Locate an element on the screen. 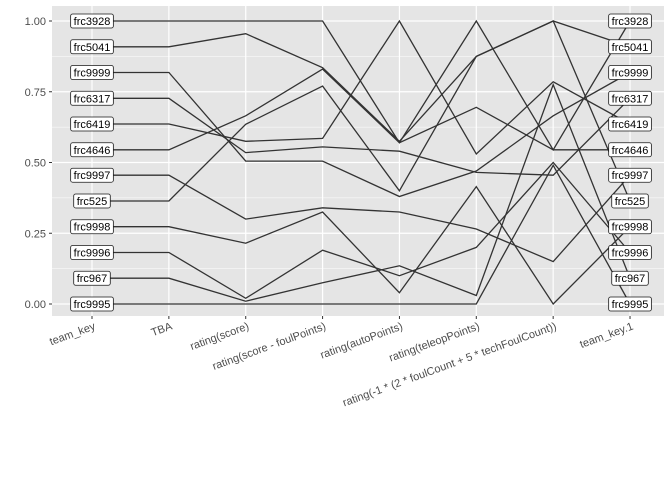  team-label-frc9997-left: frc9997 is located at coordinates (92, 175).